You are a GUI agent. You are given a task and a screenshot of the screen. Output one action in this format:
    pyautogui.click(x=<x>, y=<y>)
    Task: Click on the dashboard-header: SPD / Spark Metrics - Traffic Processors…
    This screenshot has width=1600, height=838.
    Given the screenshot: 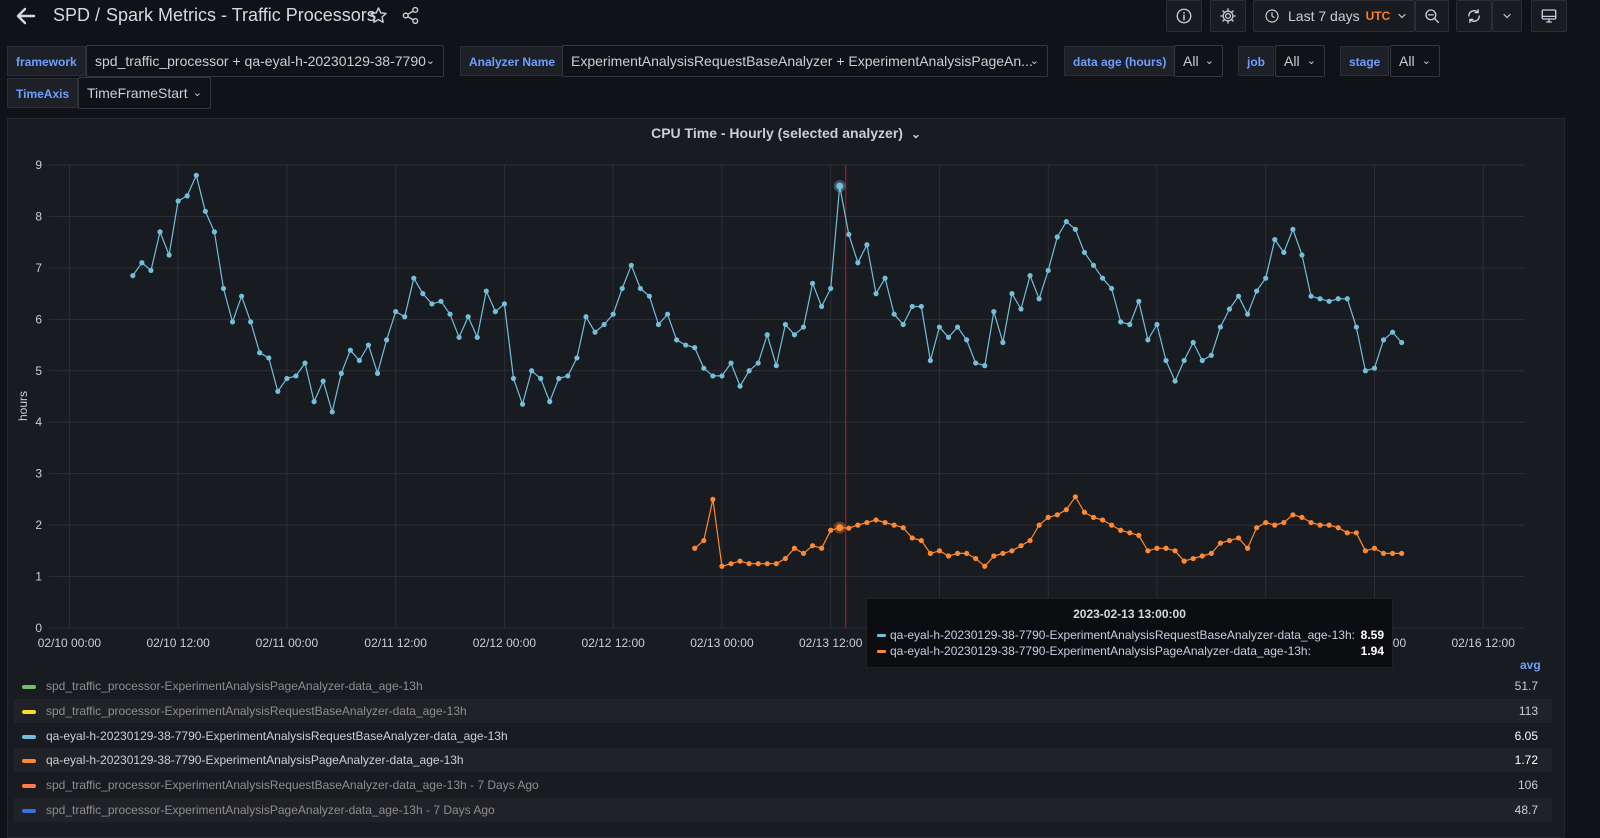 What is the action you would take?
    pyautogui.click(x=800, y=16)
    